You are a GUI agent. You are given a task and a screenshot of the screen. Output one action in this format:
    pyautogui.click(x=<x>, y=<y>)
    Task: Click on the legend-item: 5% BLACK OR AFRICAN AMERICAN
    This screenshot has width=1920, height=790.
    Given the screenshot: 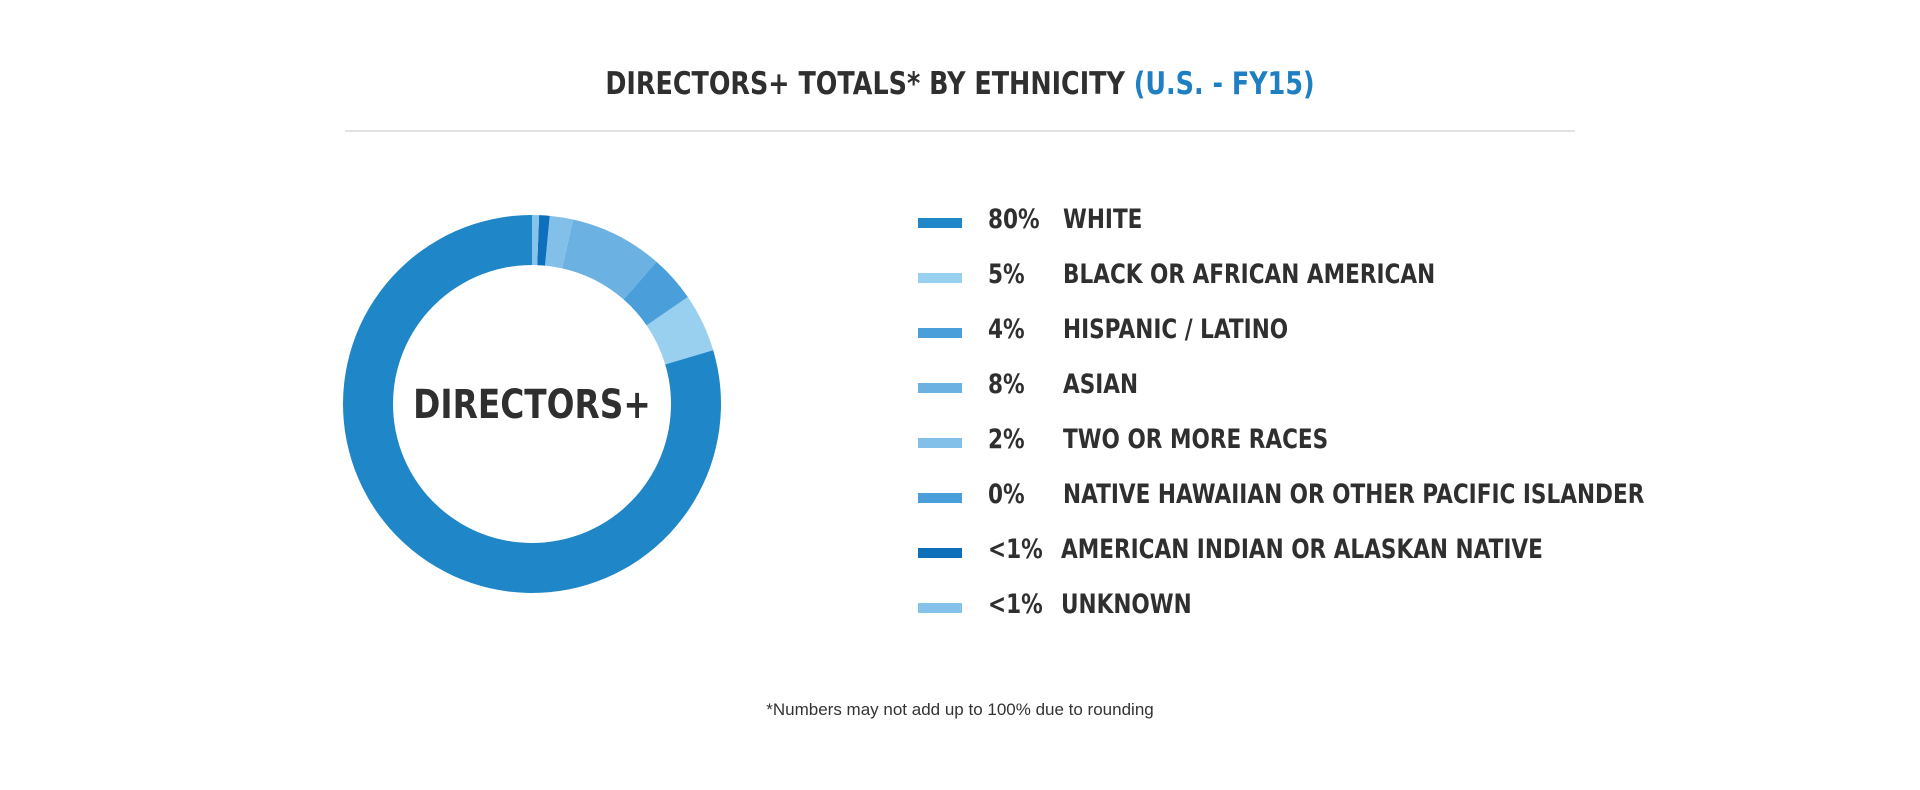 What is the action you would take?
    pyautogui.click(x=1328, y=275)
    